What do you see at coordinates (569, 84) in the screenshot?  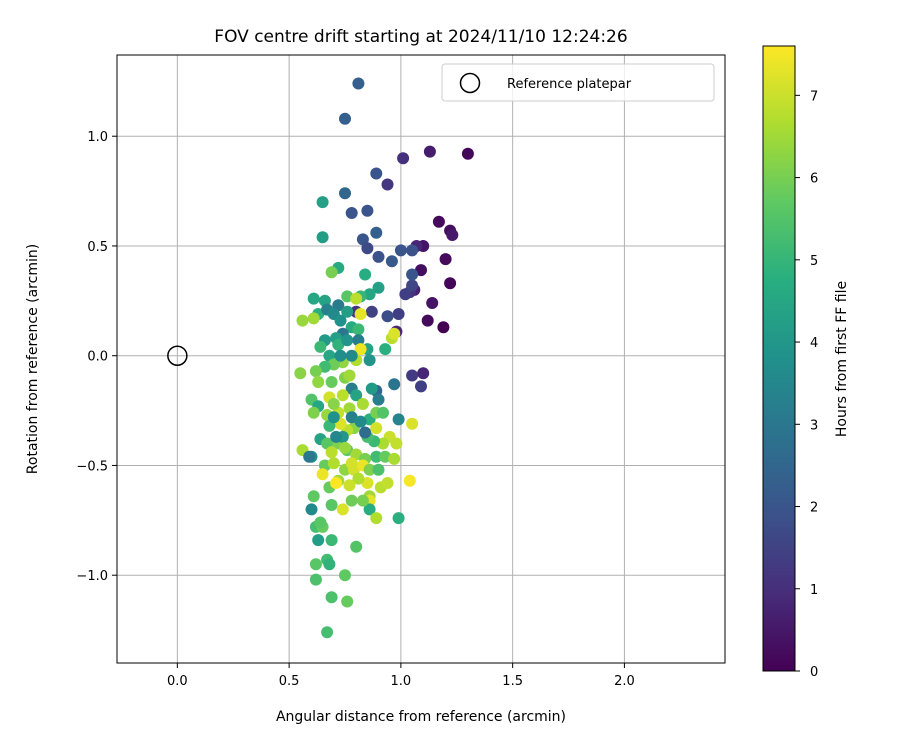 I see `legend-entry-reference-platepar: Reference platepar` at bounding box center [569, 84].